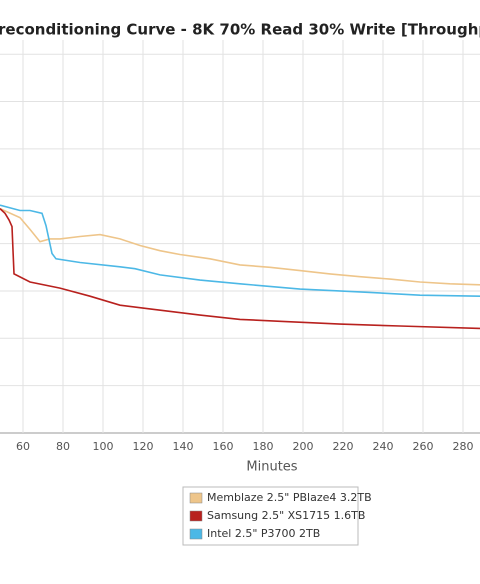 The image size is (480, 584). Describe the element at coordinates (103, 446) in the screenshot. I see `x-tick-label: 100` at that location.